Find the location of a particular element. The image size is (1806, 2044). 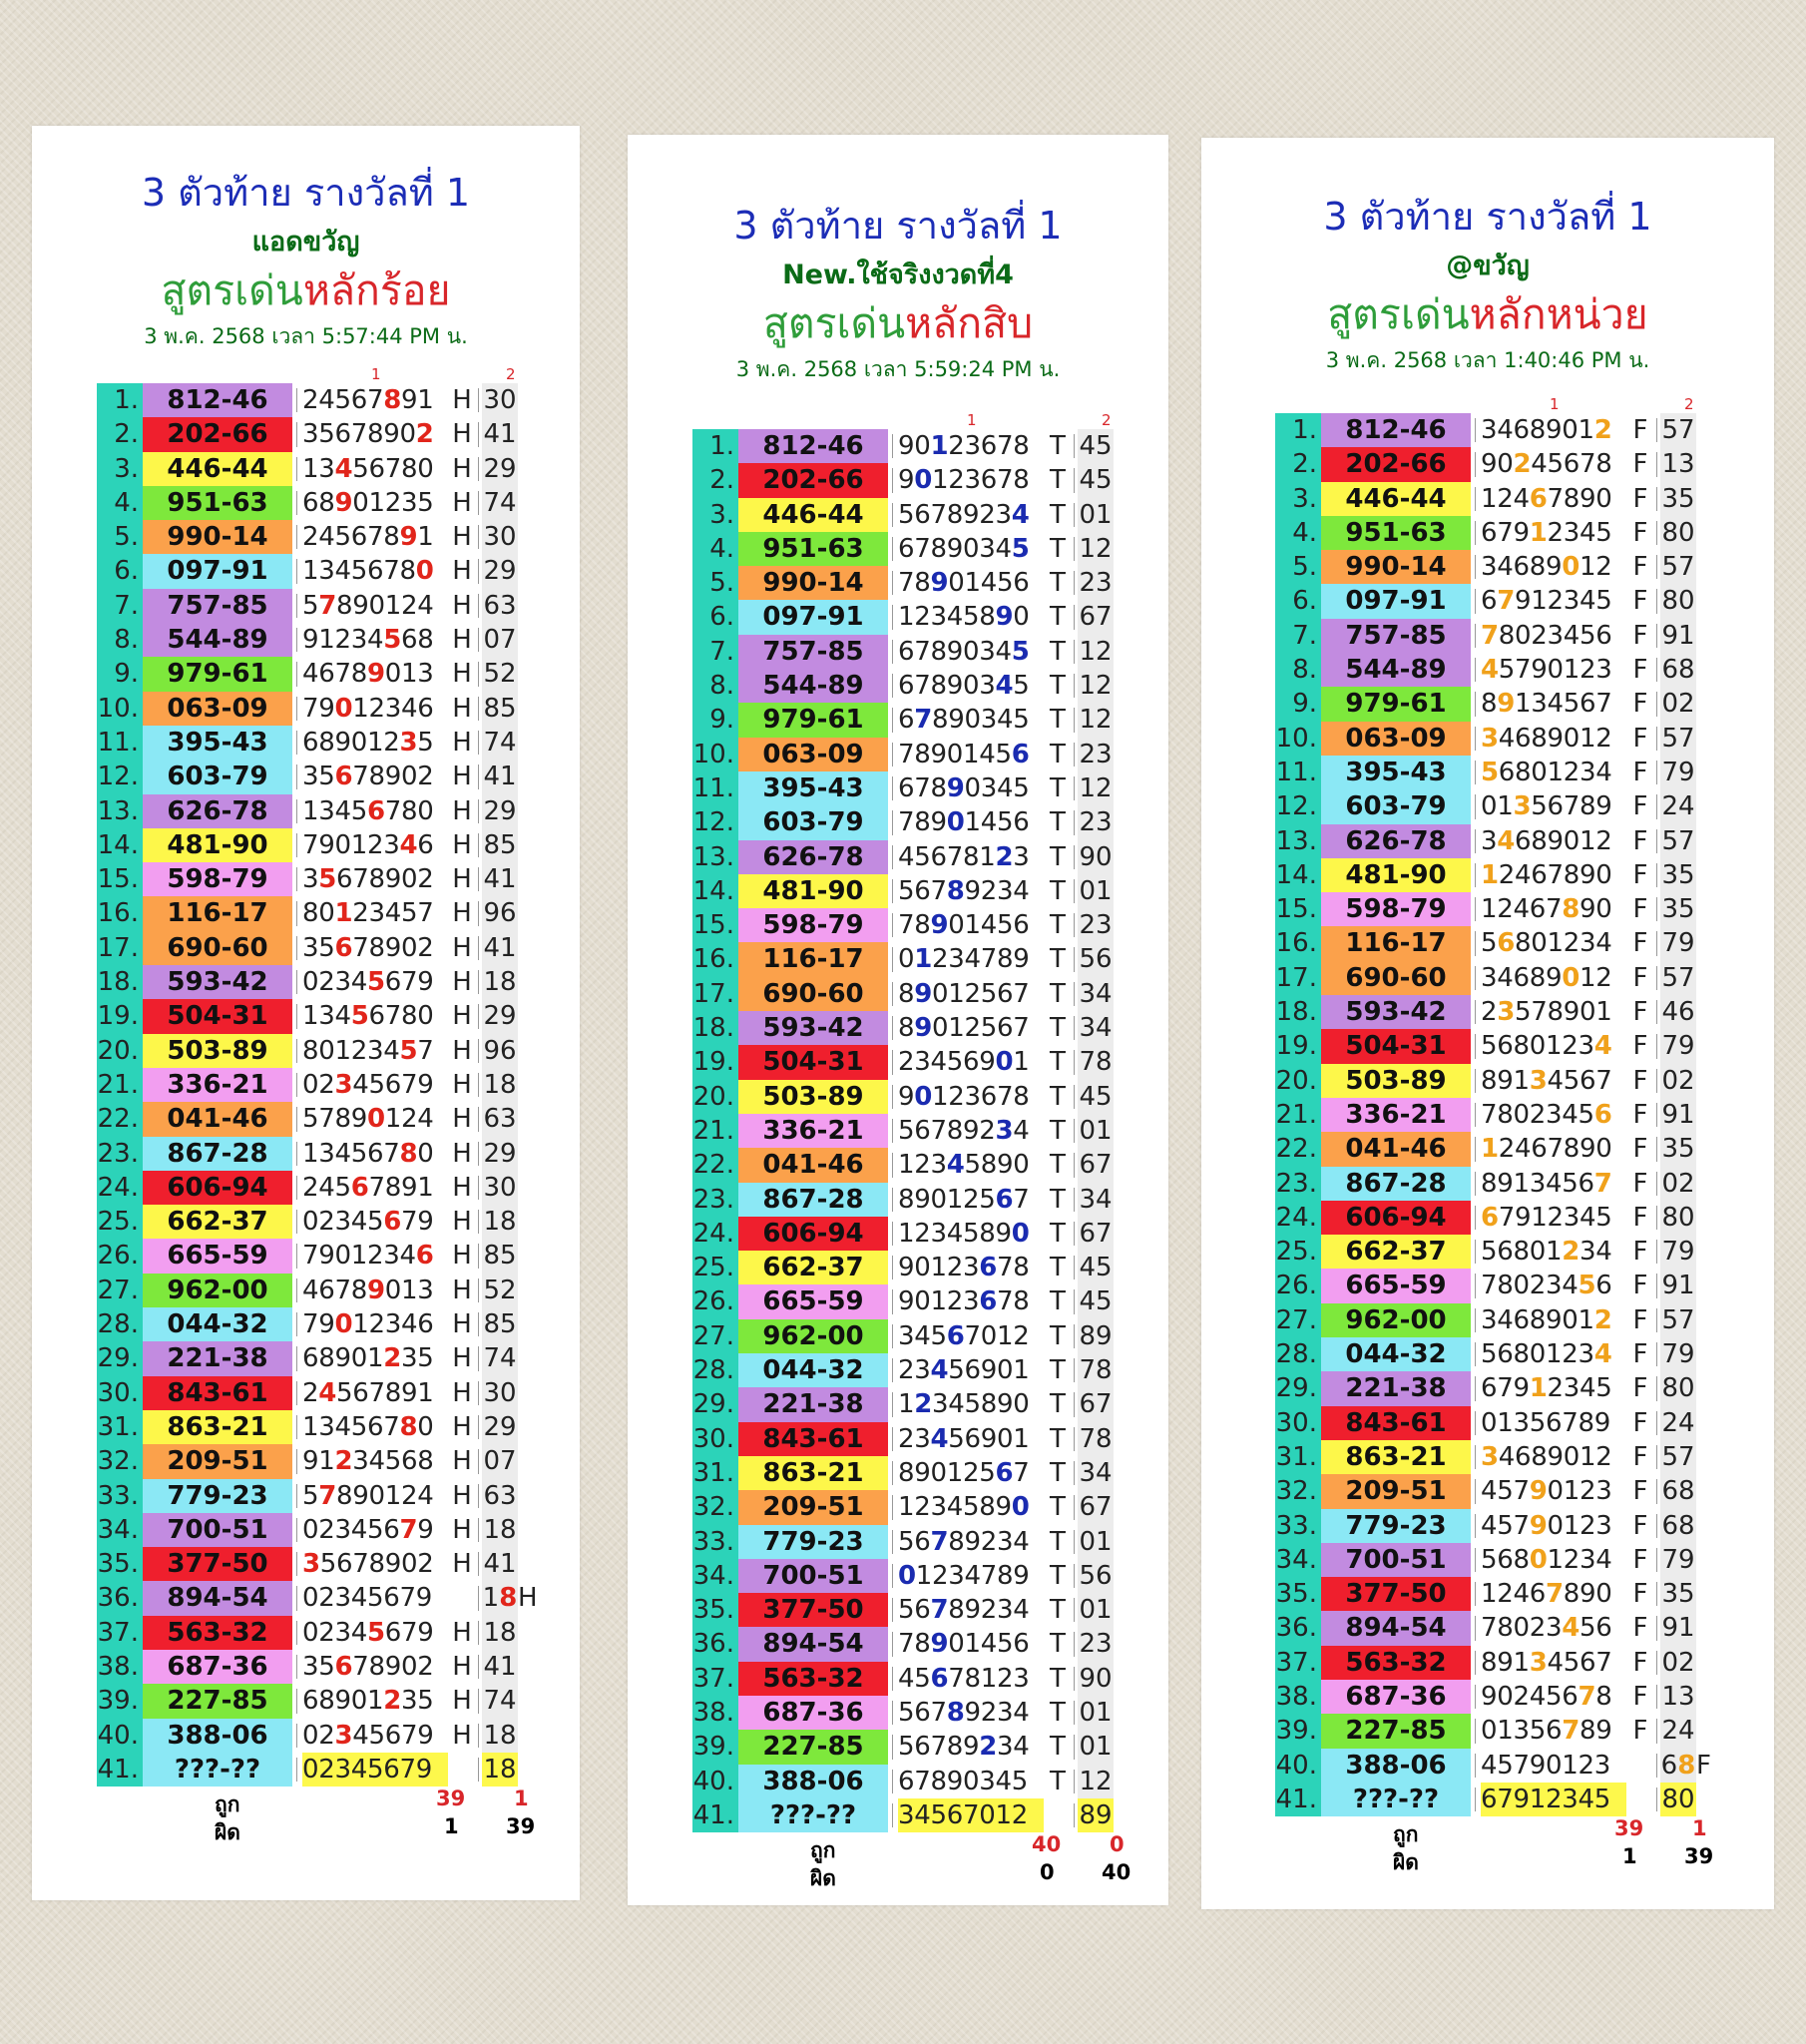

result-code: 395-43 is located at coordinates (1396, 772).